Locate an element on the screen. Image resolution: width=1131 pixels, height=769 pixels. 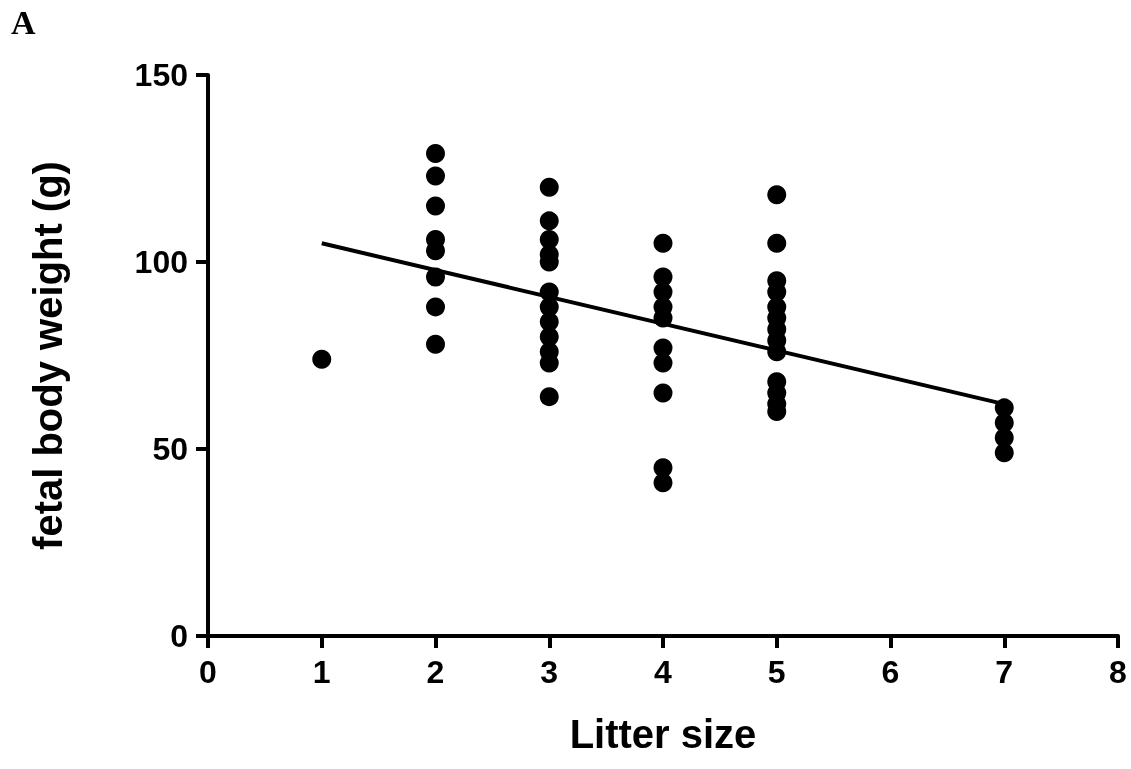
x-tick-label: 5 is located at coordinates (776, 672).